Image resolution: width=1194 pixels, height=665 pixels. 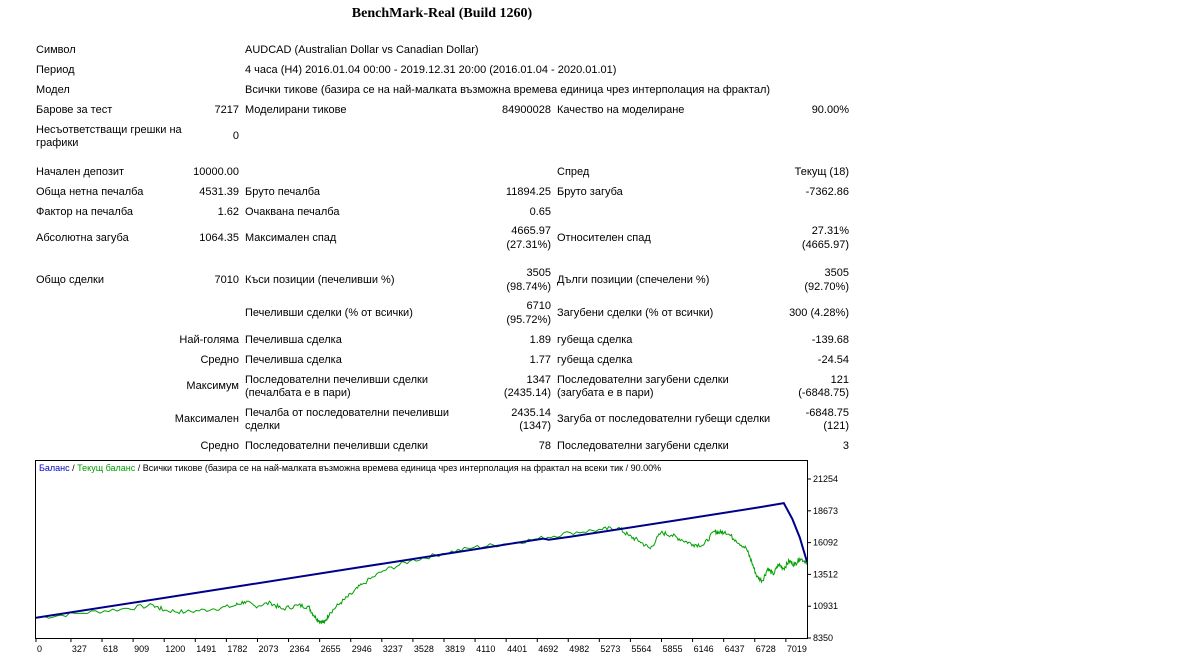 What do you see at coordinates (424, 649) in the screenshot?
I see `x-tick-label: 3528` at bounding box center [424, 649].